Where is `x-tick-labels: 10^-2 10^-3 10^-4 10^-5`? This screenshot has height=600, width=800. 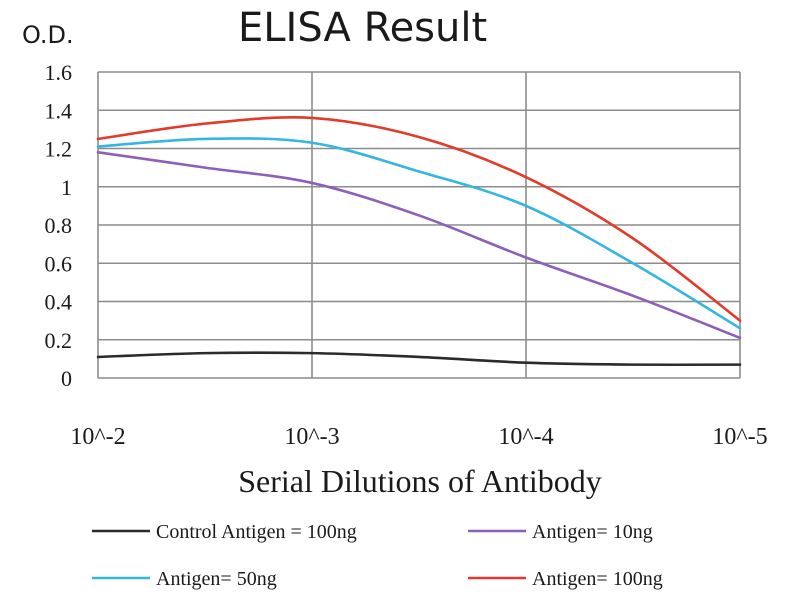
x-tick-labels: 10^-2 10^-3 10^-4 10^-5 is located at coordinates (418, 437).